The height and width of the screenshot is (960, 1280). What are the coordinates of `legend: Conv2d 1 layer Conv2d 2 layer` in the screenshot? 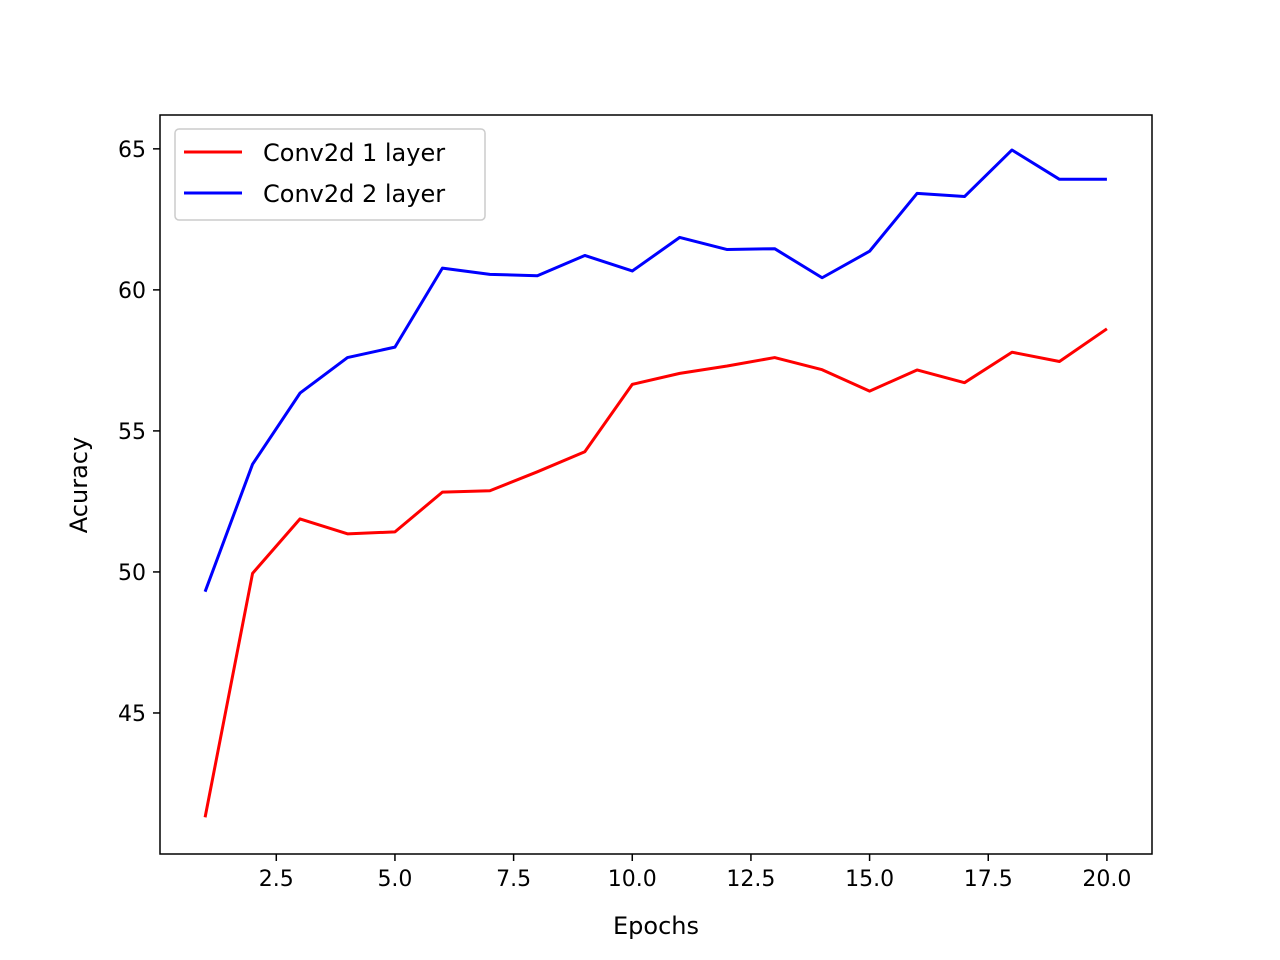 It's located at (330, 174).